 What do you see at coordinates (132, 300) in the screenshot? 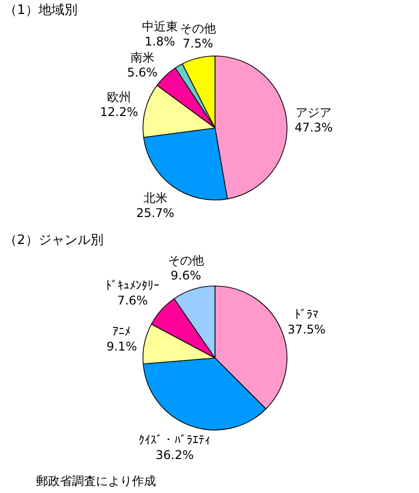
I see `data-label: 7.6%` at bounding box center [132, 300].